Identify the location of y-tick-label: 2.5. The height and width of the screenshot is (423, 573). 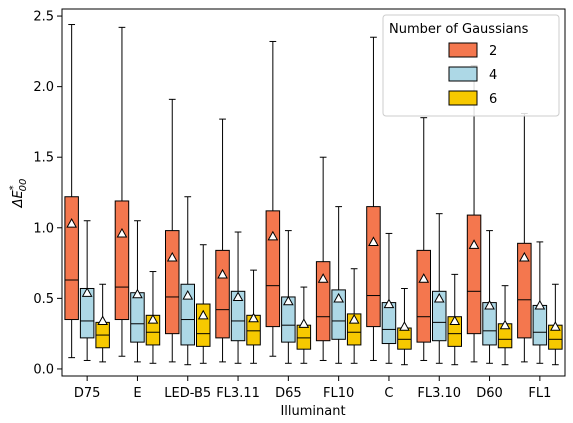
(43, 17).